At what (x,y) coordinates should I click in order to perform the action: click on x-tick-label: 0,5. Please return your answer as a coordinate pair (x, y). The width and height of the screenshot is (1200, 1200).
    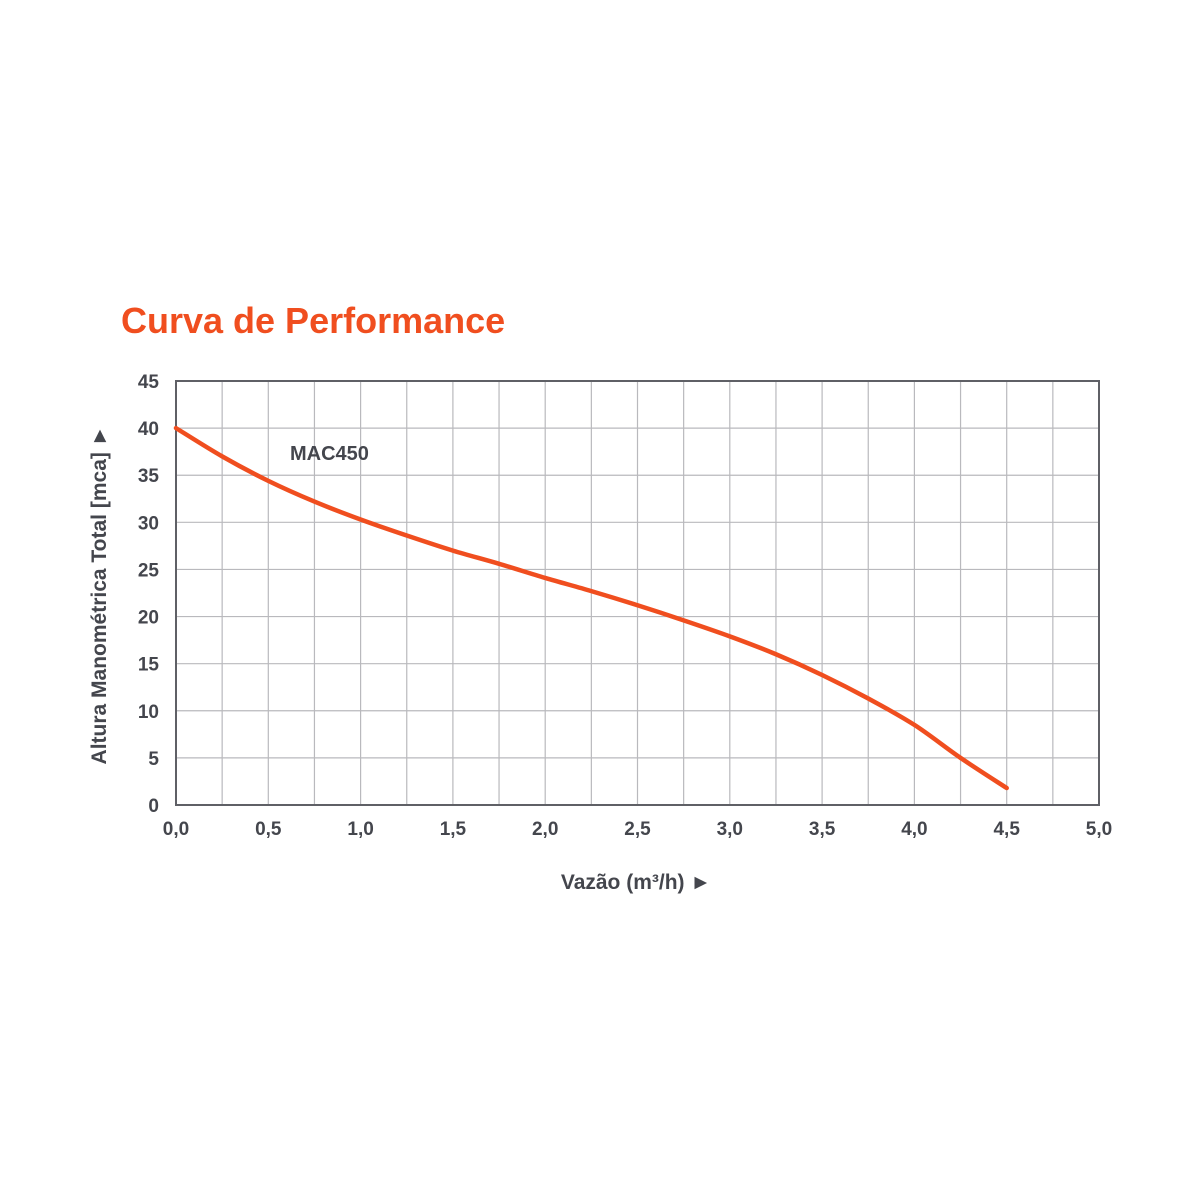
    Looking at the image, I should click on (268, 829).